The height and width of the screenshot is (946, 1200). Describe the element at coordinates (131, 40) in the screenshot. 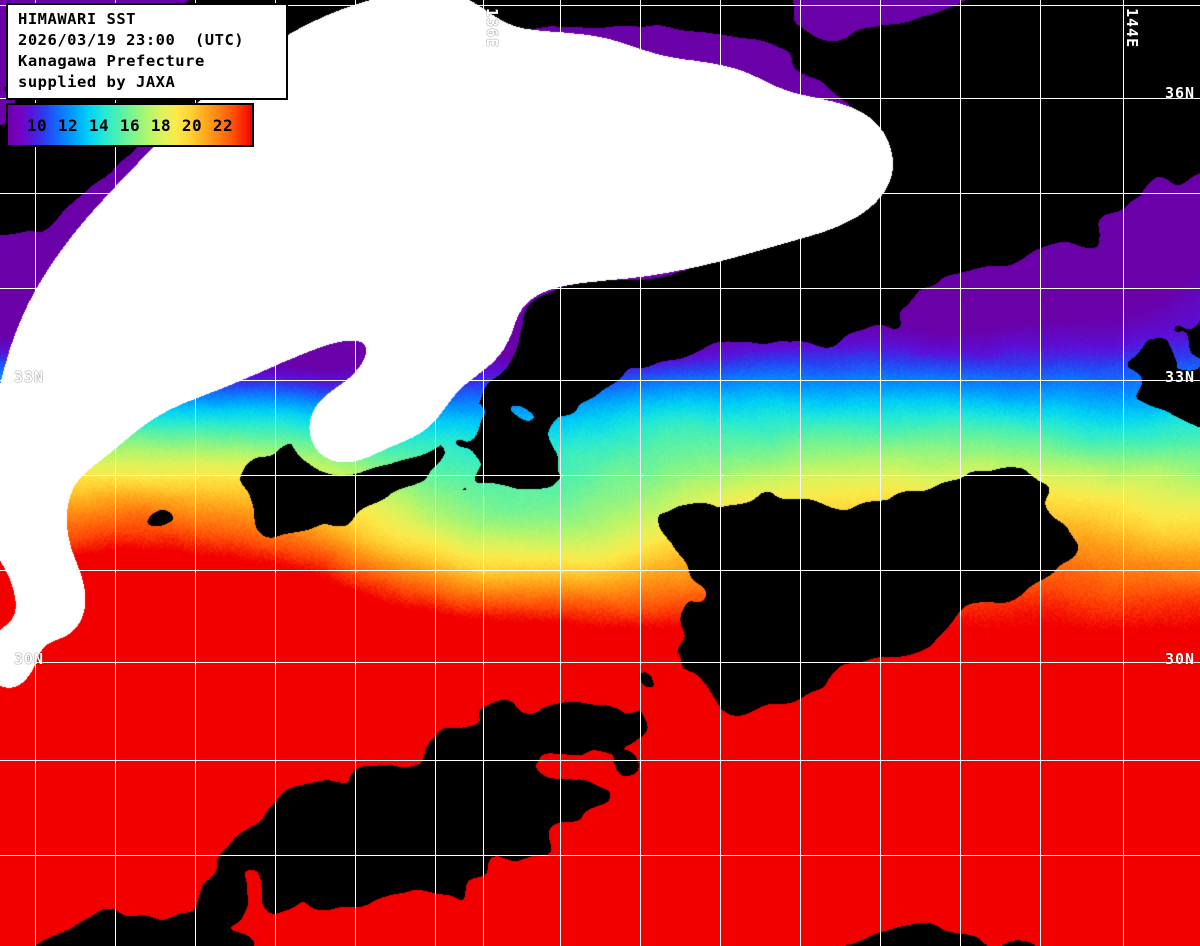

I see `product-timestamp: 2026/03/19 23:00 (UTC)` at that location.